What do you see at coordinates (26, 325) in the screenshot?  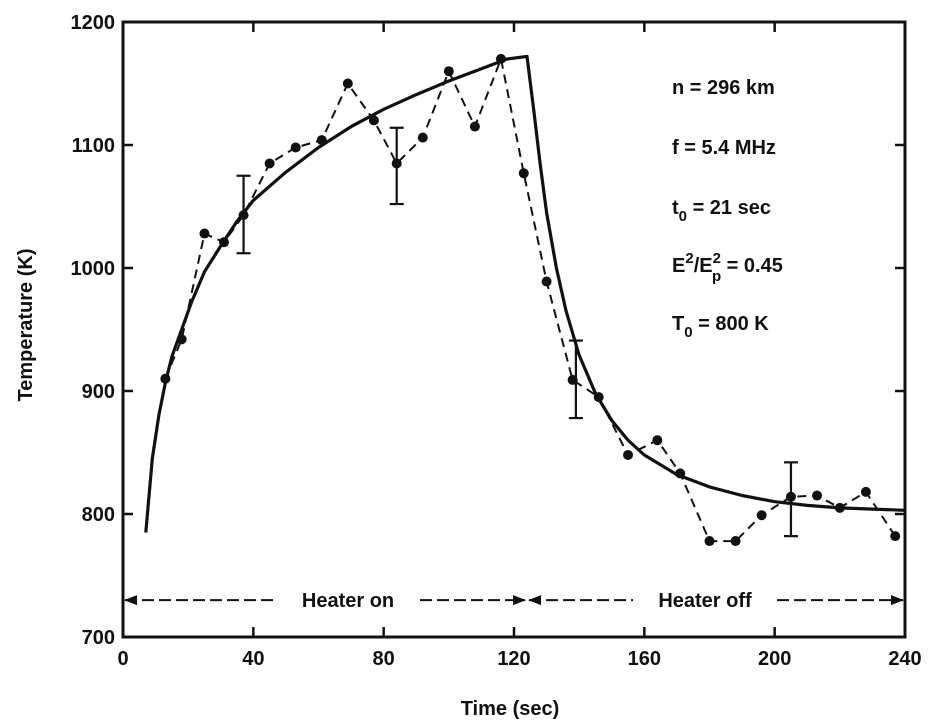 I see `y-axis-title: Temperature (K)` at bounding box center [26, 325].